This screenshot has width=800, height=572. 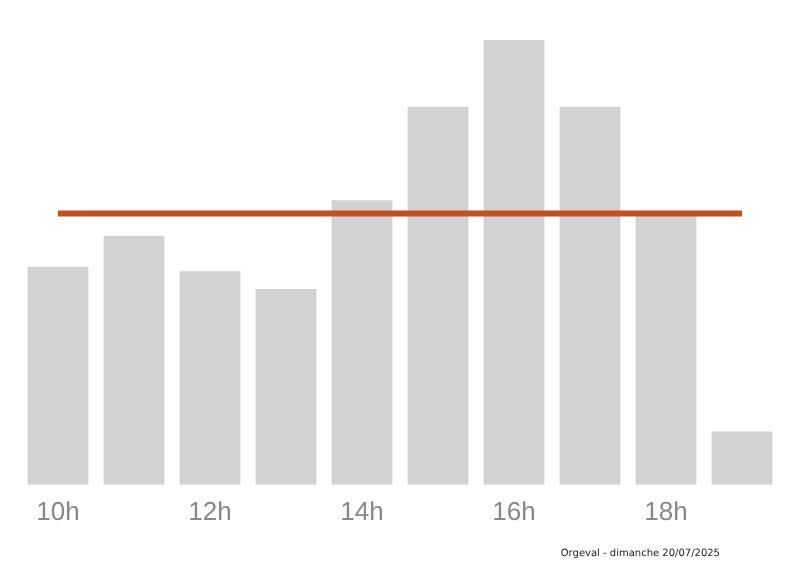 I want to click on x-tick-label: 14h, so click(x=362, y=510).